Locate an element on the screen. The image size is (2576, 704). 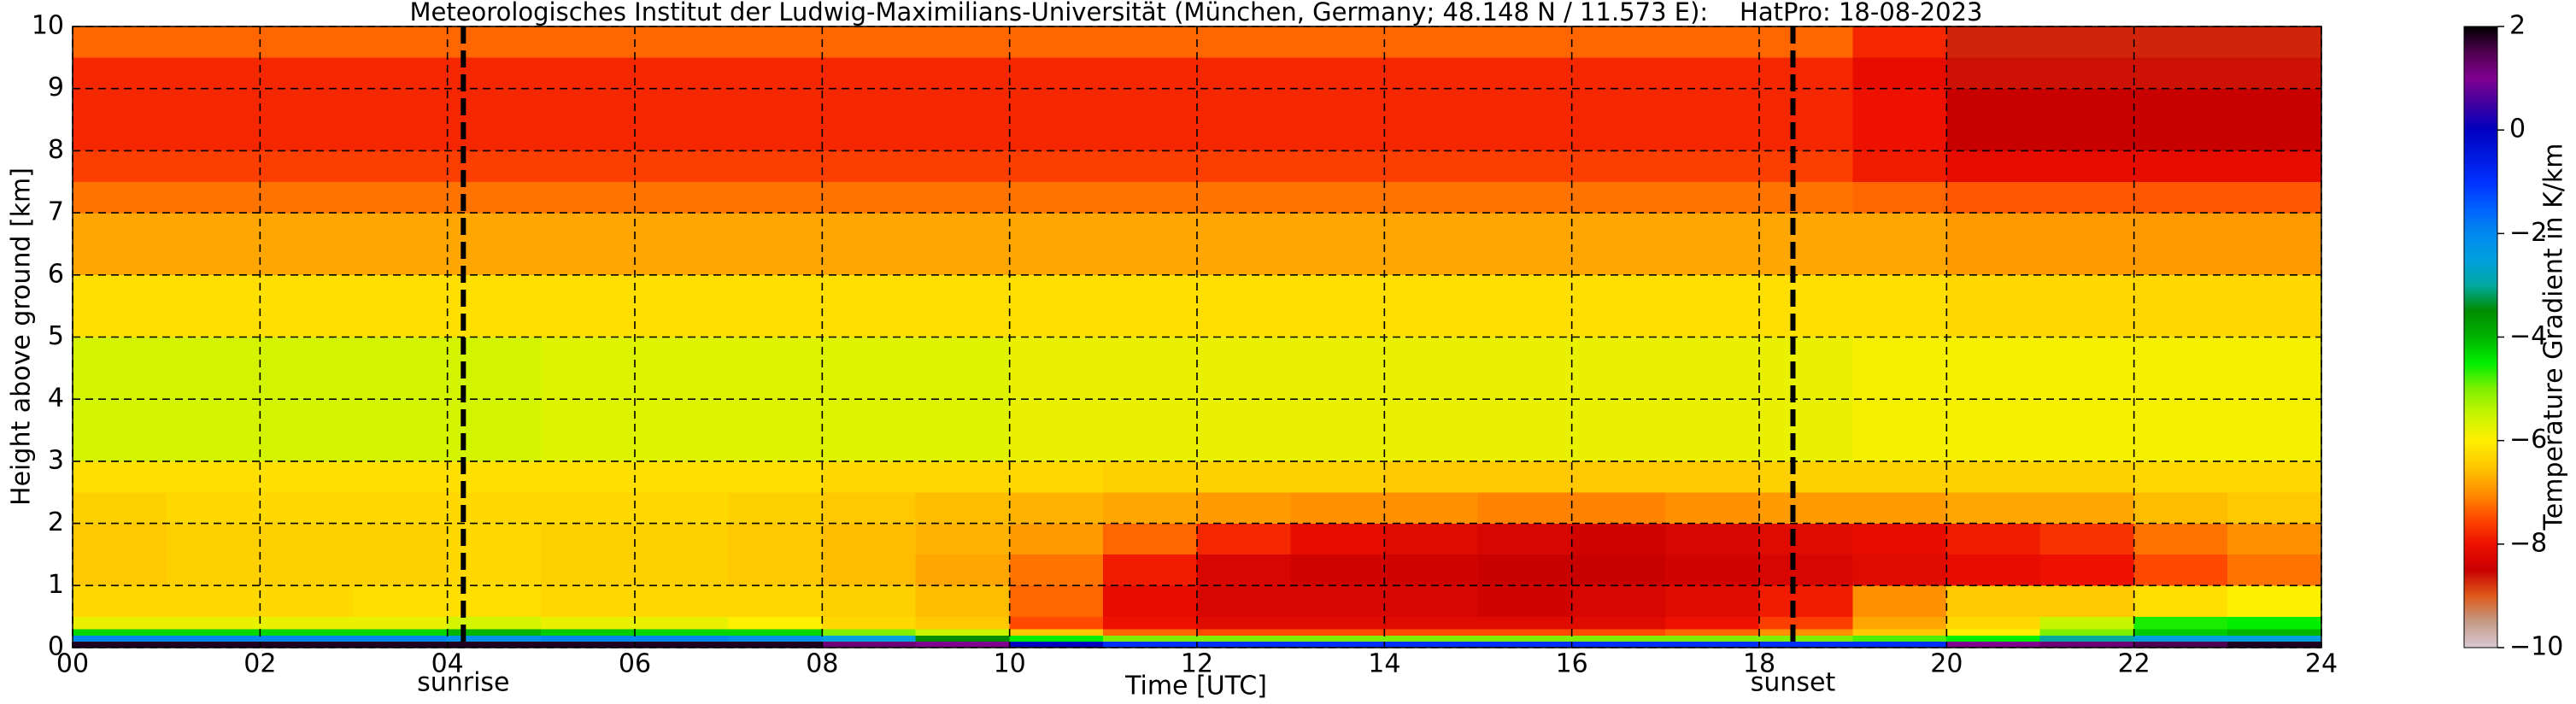
x-tick-label: 20 is located at coordinates (1946, 664).